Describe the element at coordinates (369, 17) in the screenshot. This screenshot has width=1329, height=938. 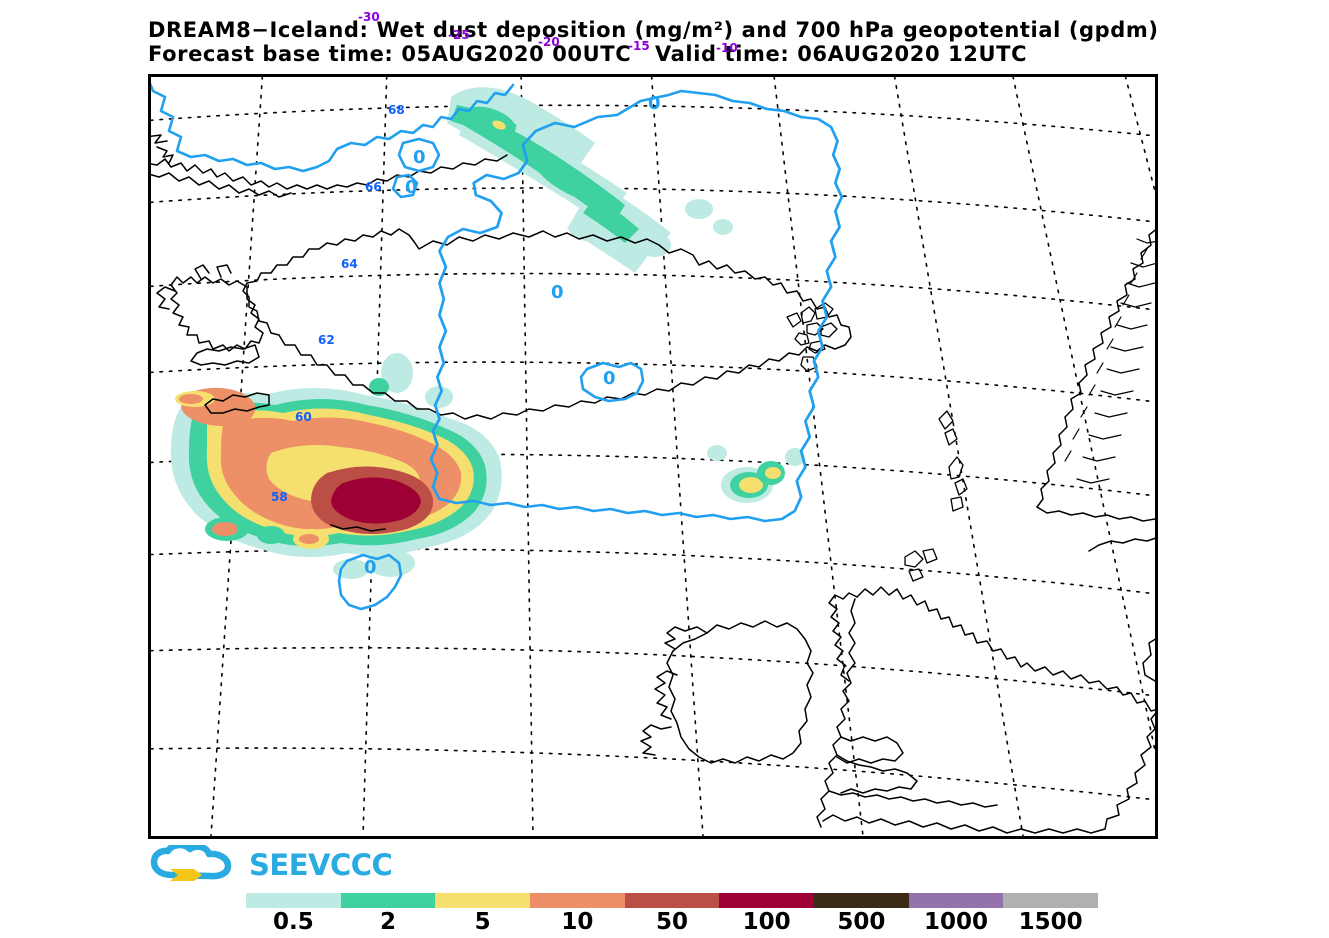
I see `lon-label--30: -30` at that location.